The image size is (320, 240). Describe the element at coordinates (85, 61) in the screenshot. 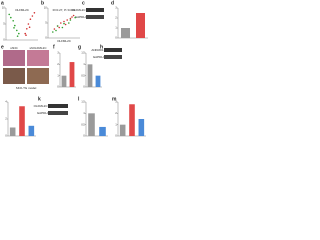

I see `blots` at that location.